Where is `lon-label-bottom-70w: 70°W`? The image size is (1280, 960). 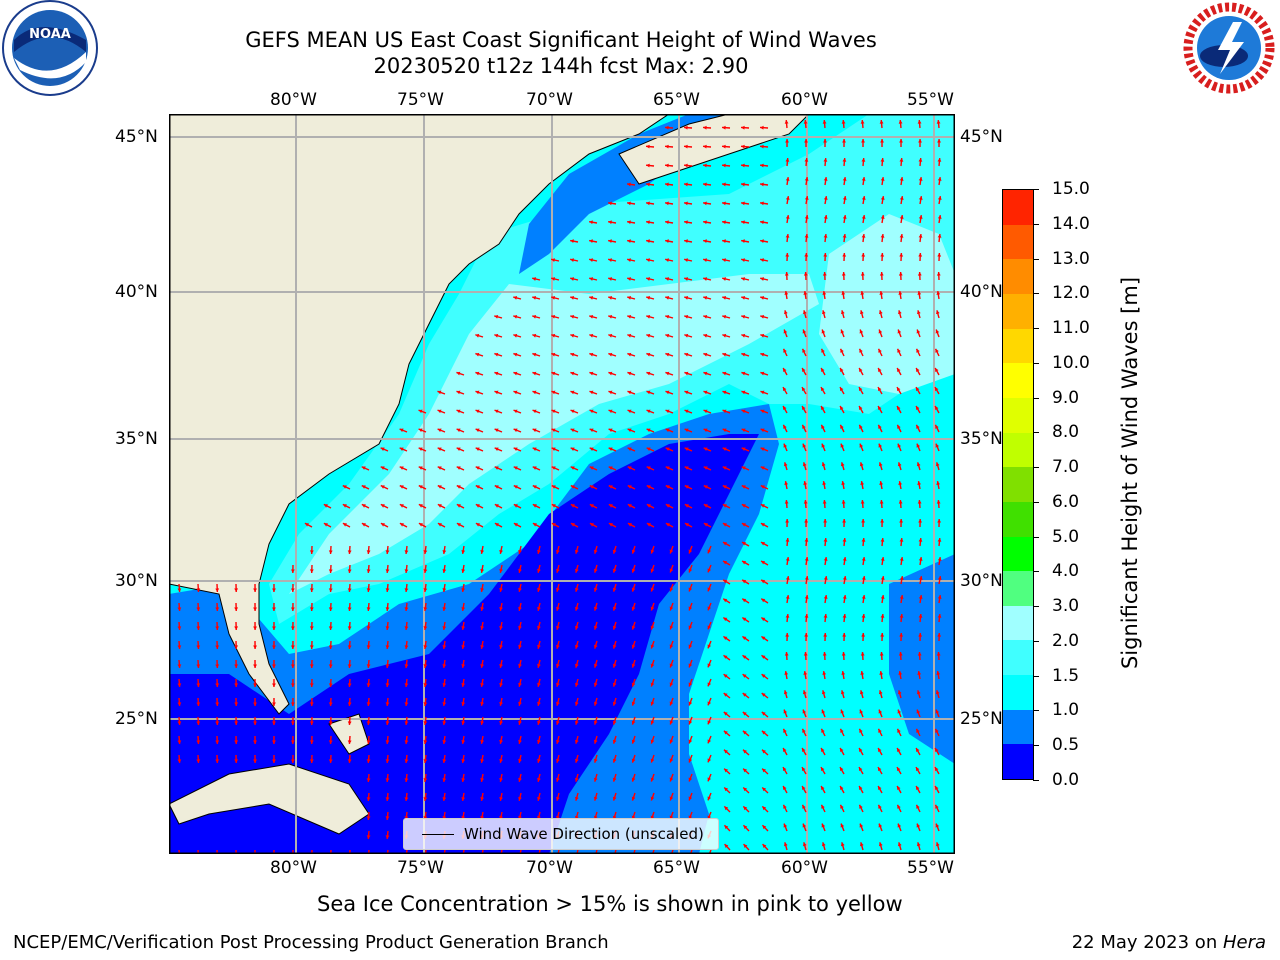
lon-label-bottom-70w: 70°W is located at coordinates (549, 868).